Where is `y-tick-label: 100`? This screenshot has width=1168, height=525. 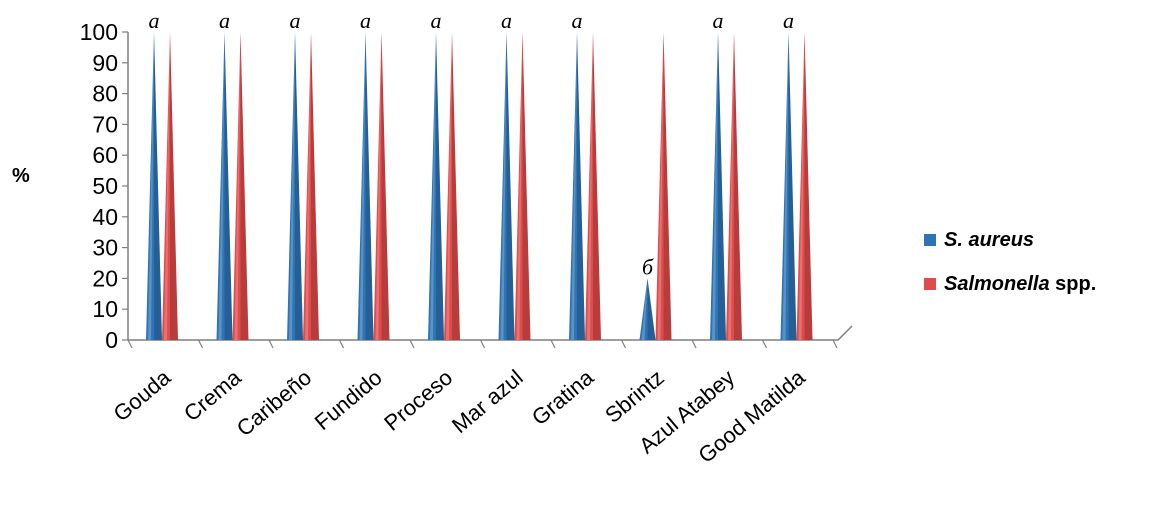 y-tick-label: 100 is located at coordinates (99, 32).